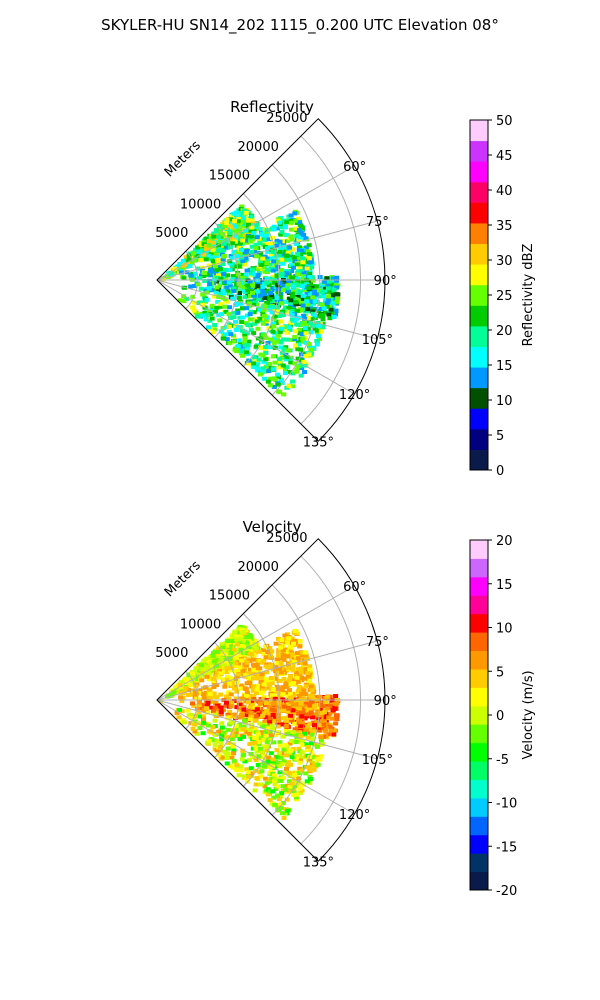  I want to click on azimuth-tick-label: 75°, so click(377, 642).